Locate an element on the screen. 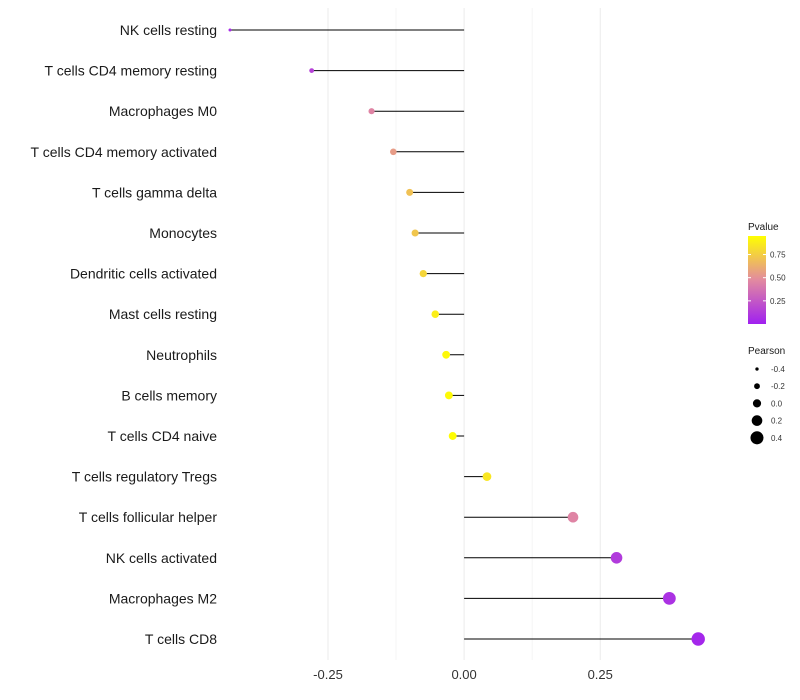  category-label: T cells gamma delta is located at coordinates (154, 192).